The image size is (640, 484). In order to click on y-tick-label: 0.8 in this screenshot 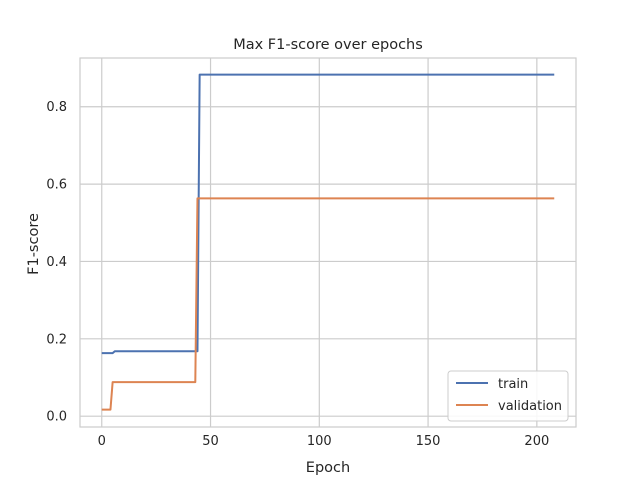, I will do `click(56, 107)`.